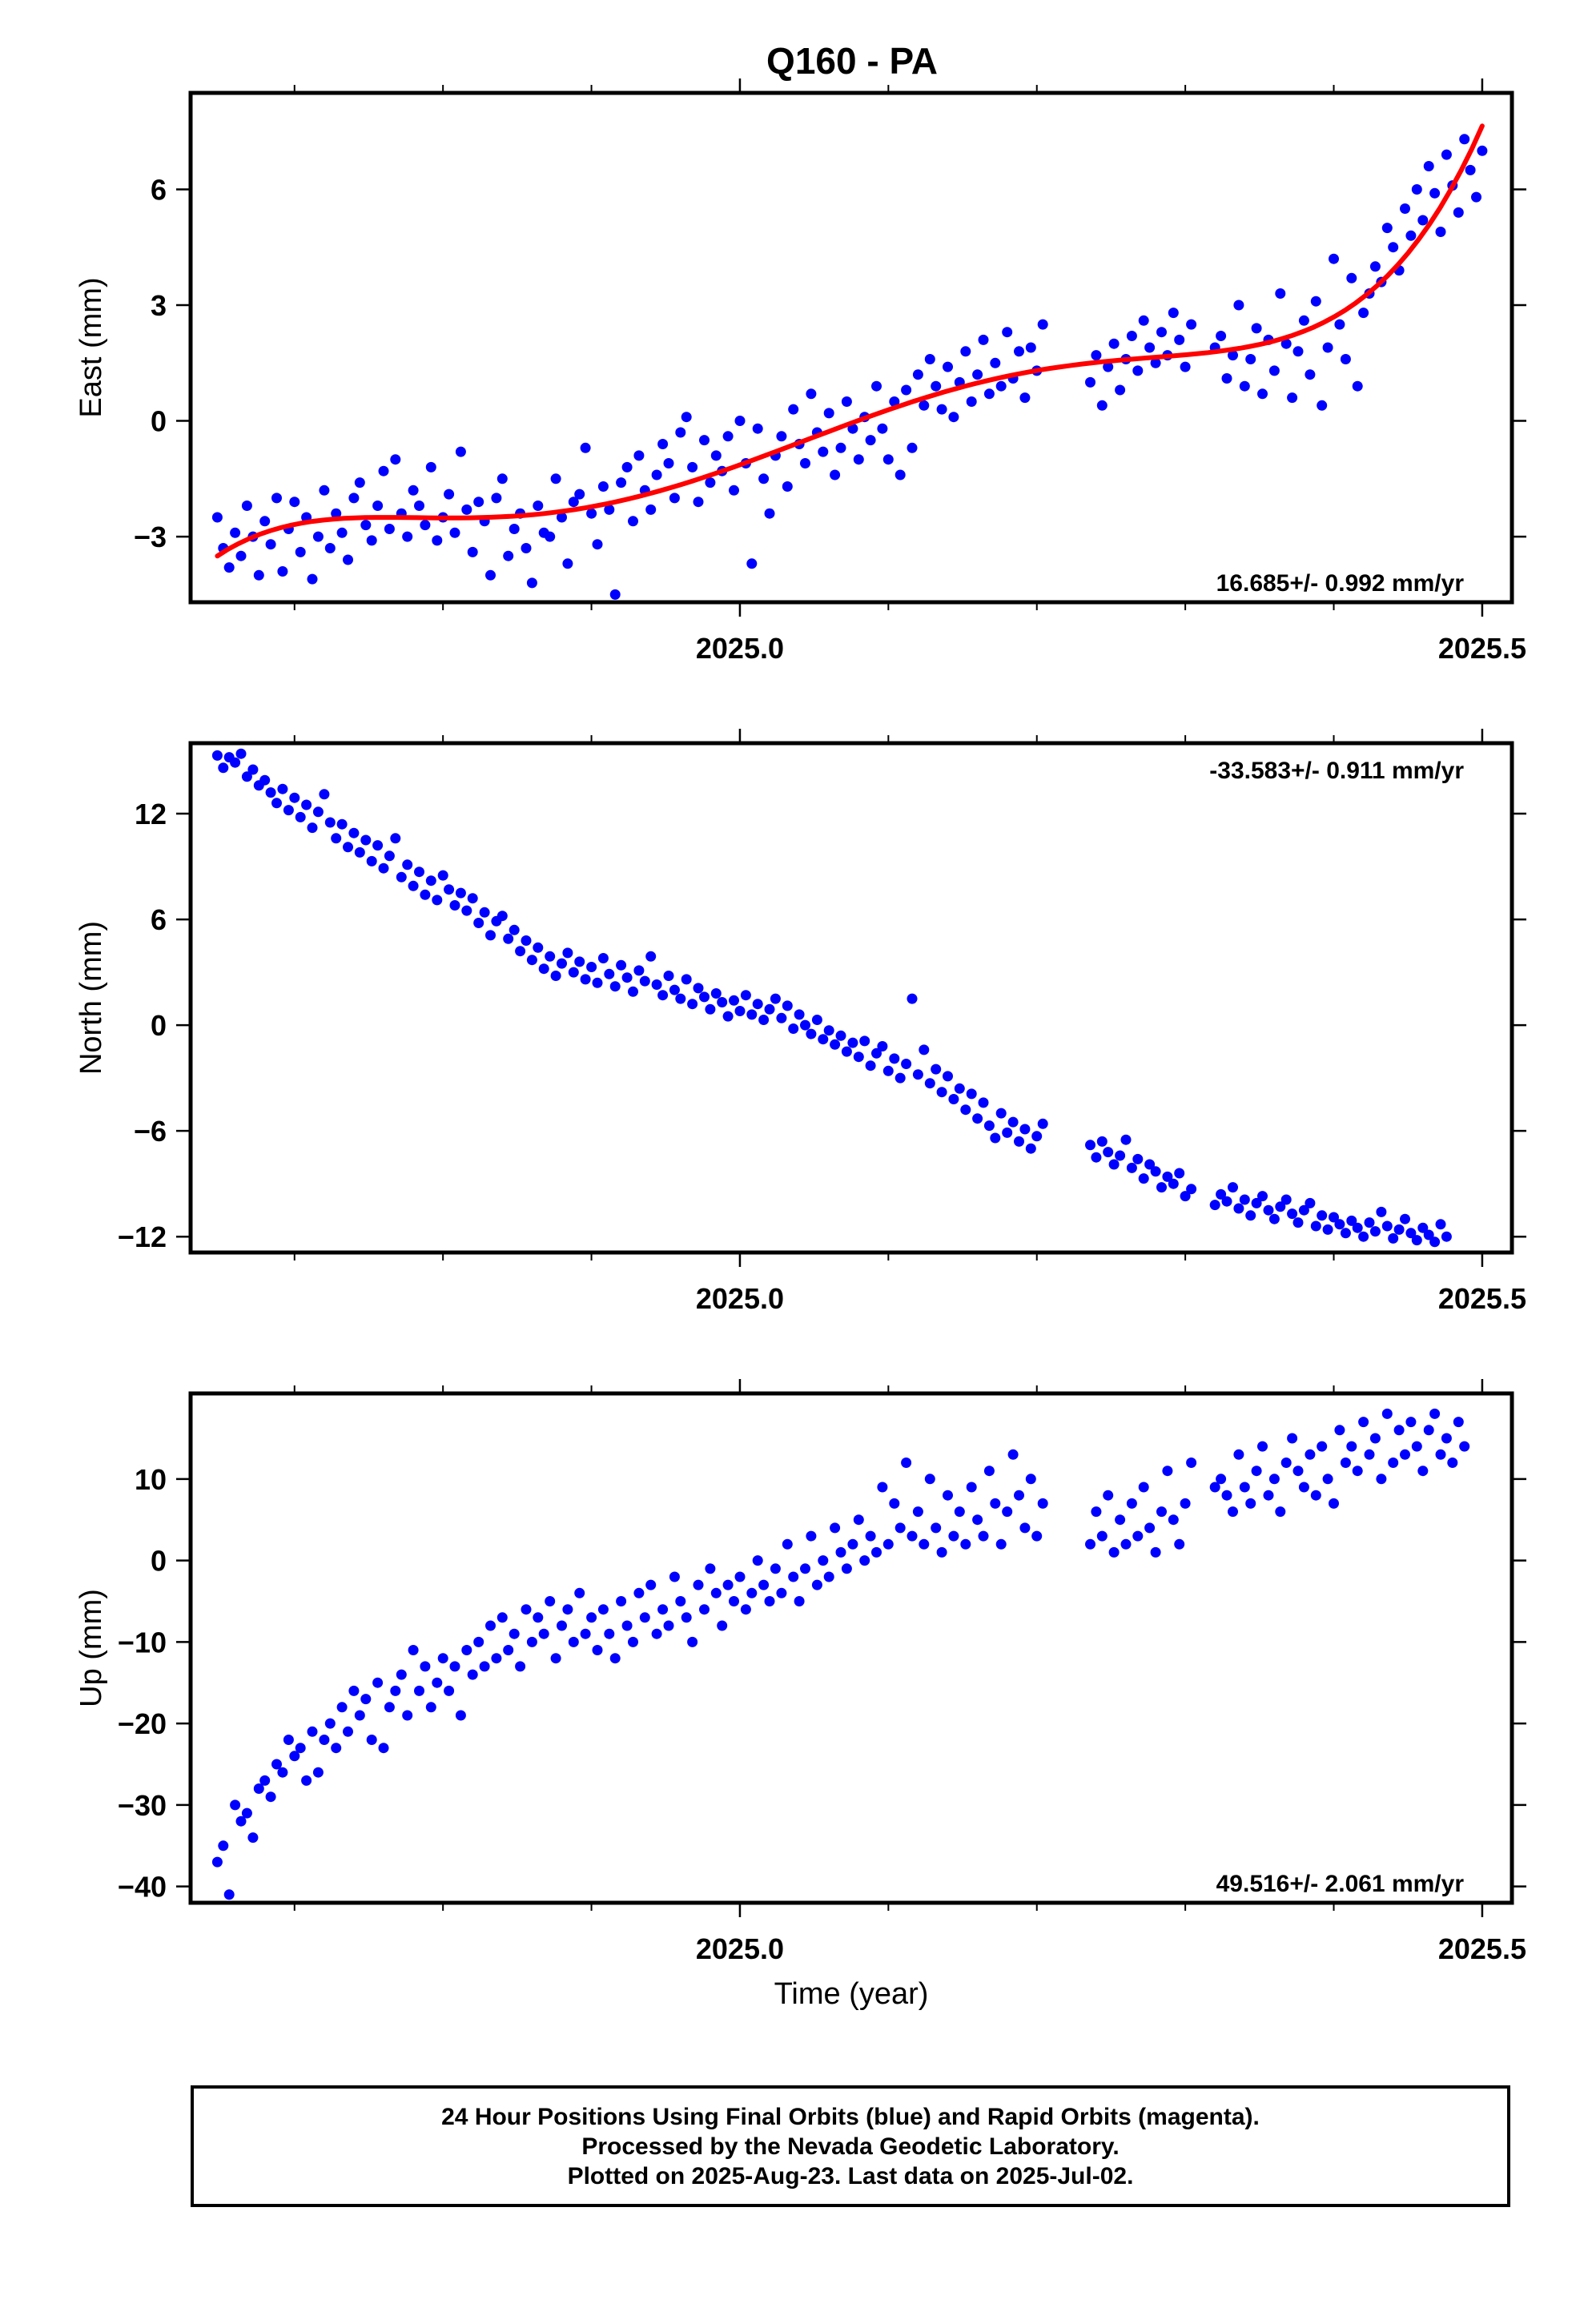 Image resolution: width=1592 pixels, height=2324 pixels. What do you see at coordinates (150, 1131) in the screenshot?
I see `y-tick-label: −6` at bounding box center [150, 1131].